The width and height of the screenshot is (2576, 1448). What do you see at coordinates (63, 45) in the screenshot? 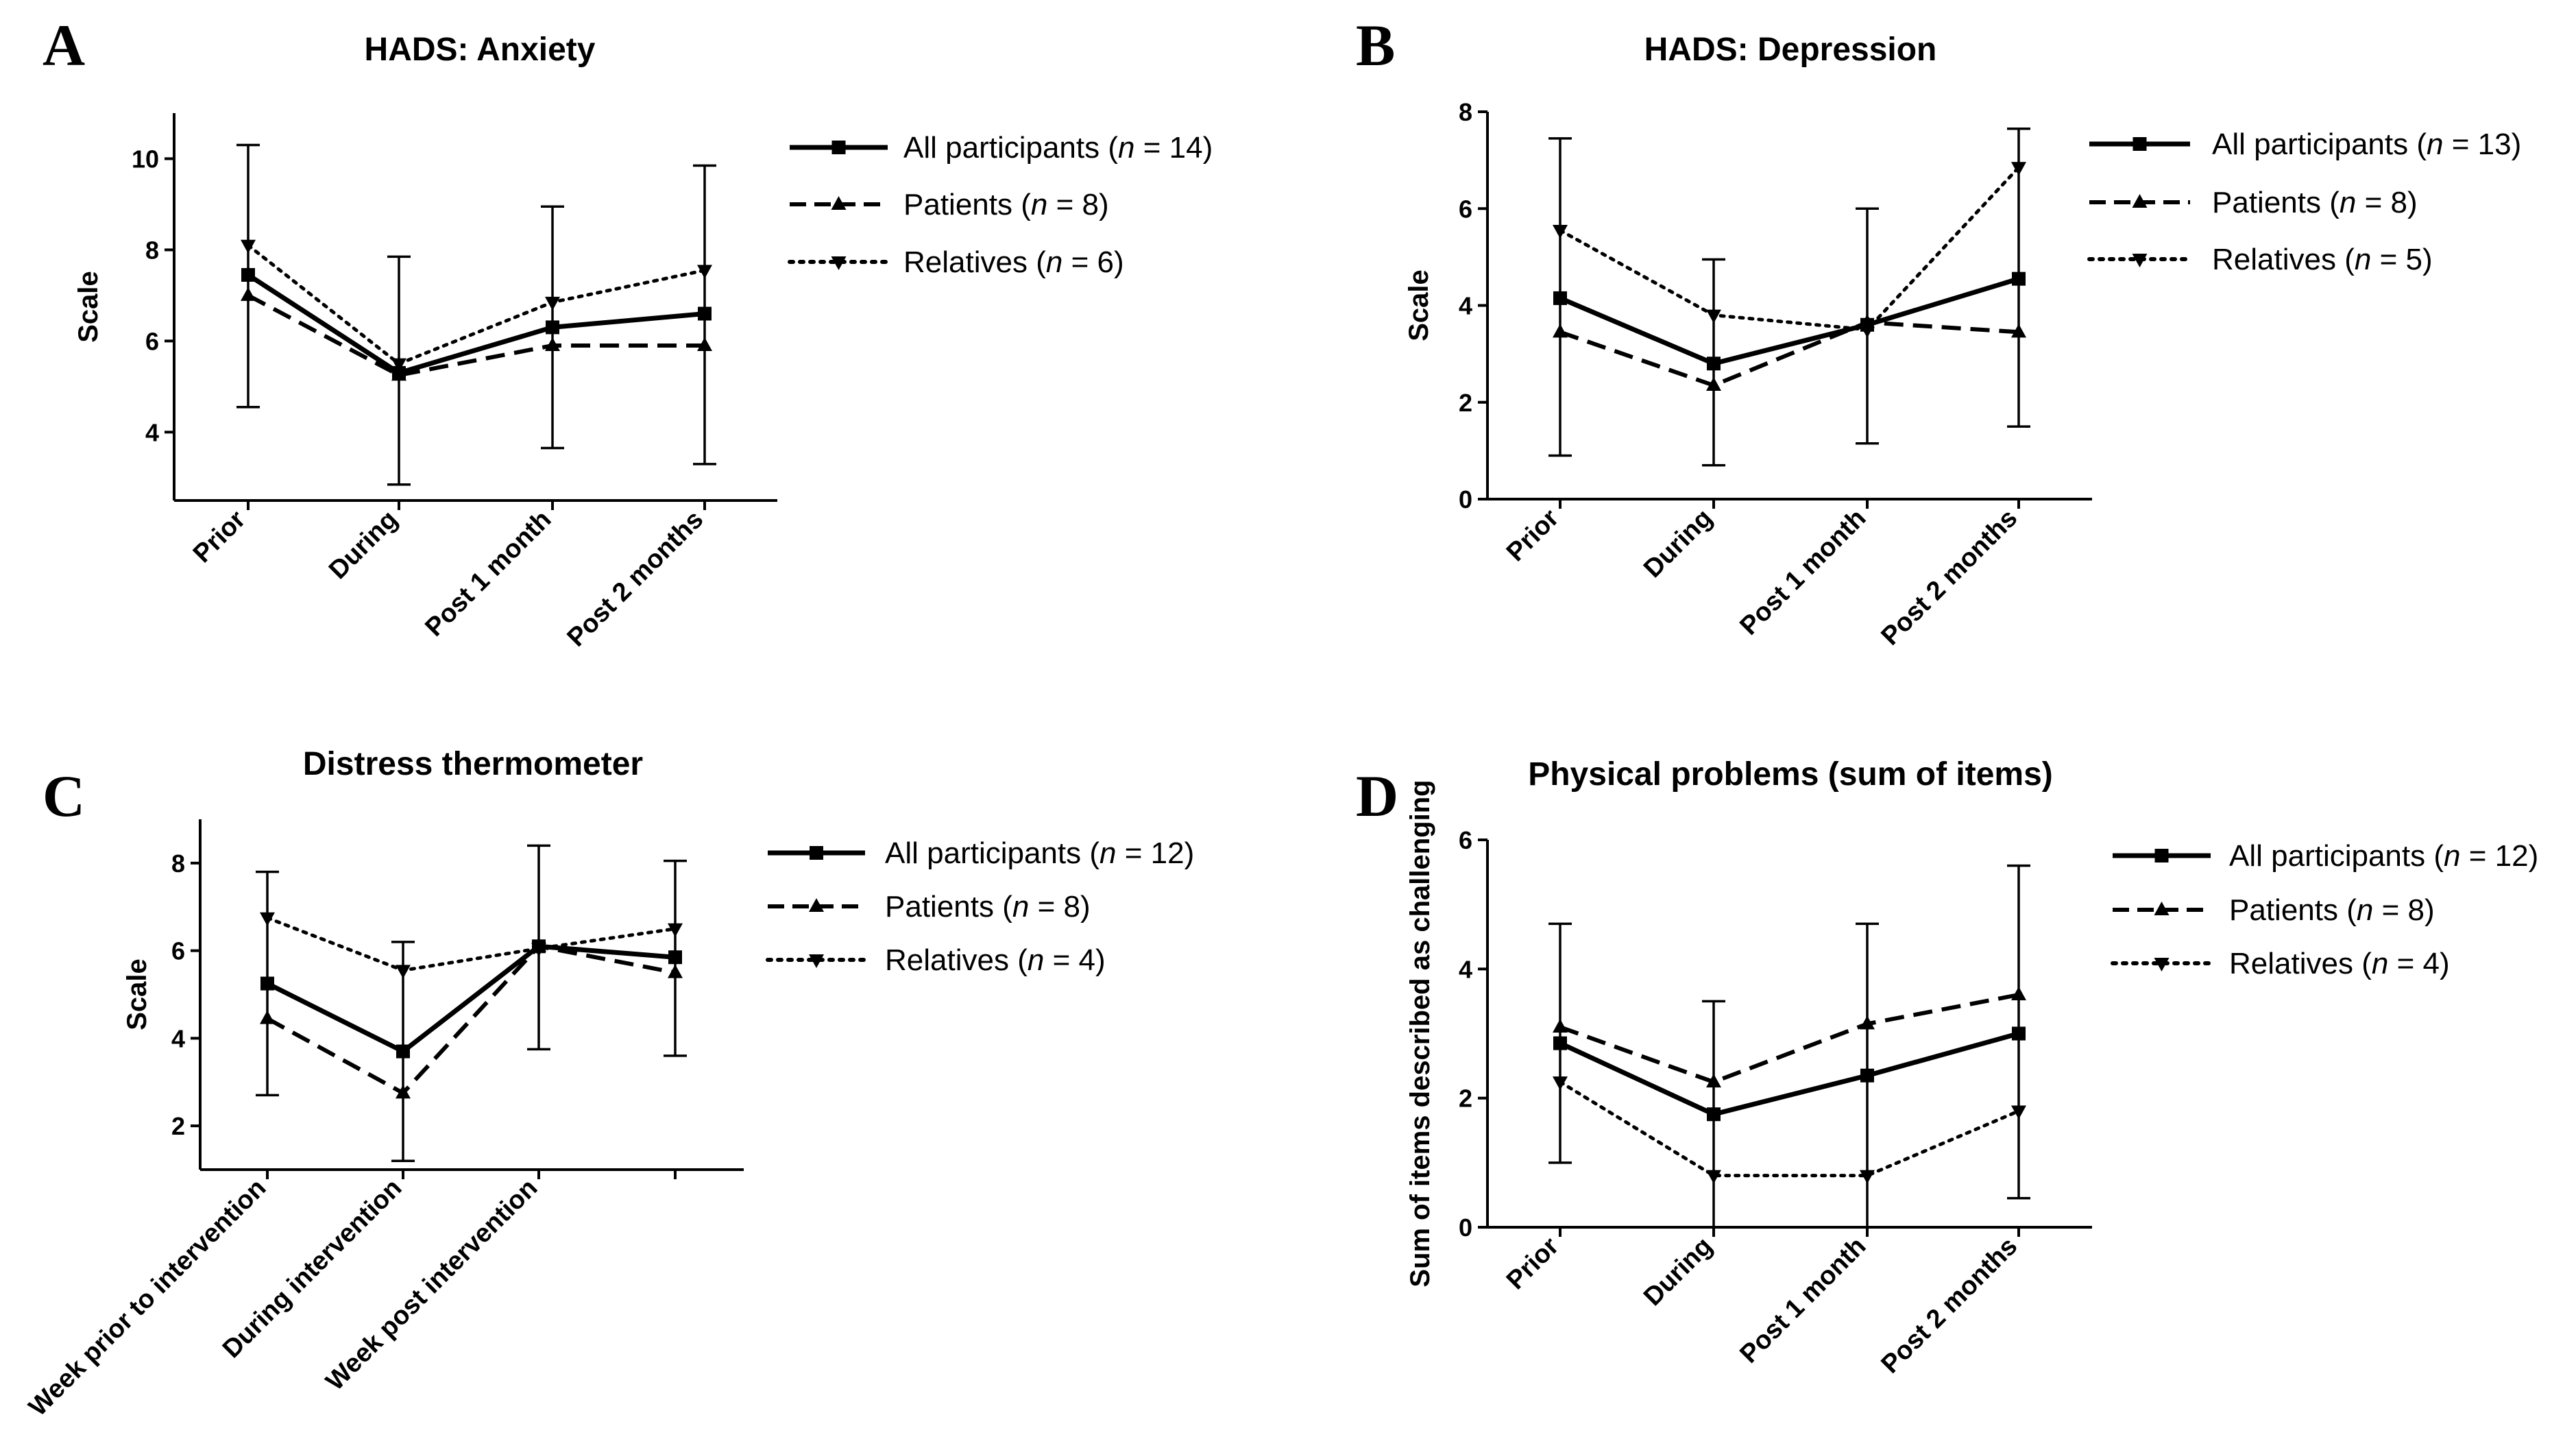
I see `panel-letter: A` at bounding box center [63, 45].